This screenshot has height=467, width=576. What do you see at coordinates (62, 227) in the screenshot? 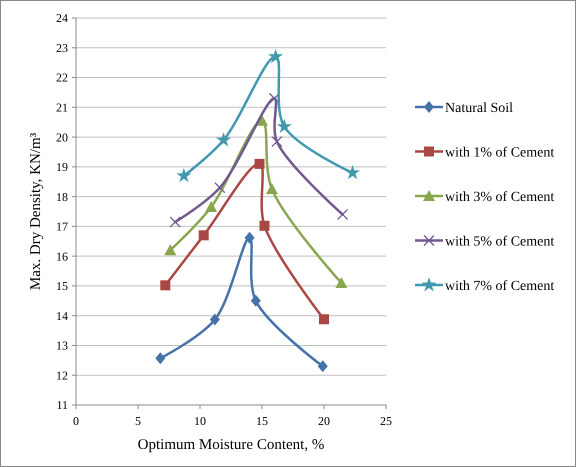
I see `y-tick-label: 17` at bounding box center [62, 227].